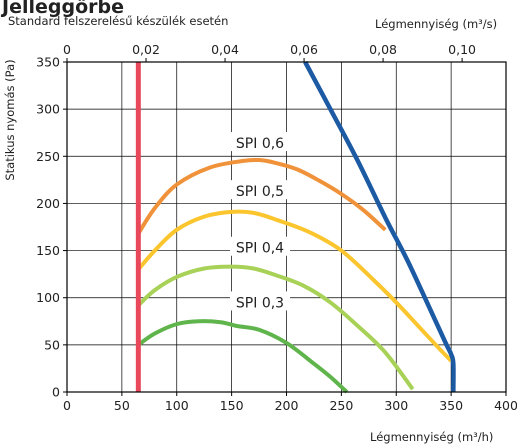 Image resolution: width=517 pixels, height=446 pixels. What do you see at coordinates (260, 249) in the screenshot?
I see `annotation-label: SPI 0,4` at bounding box center [260, 249].